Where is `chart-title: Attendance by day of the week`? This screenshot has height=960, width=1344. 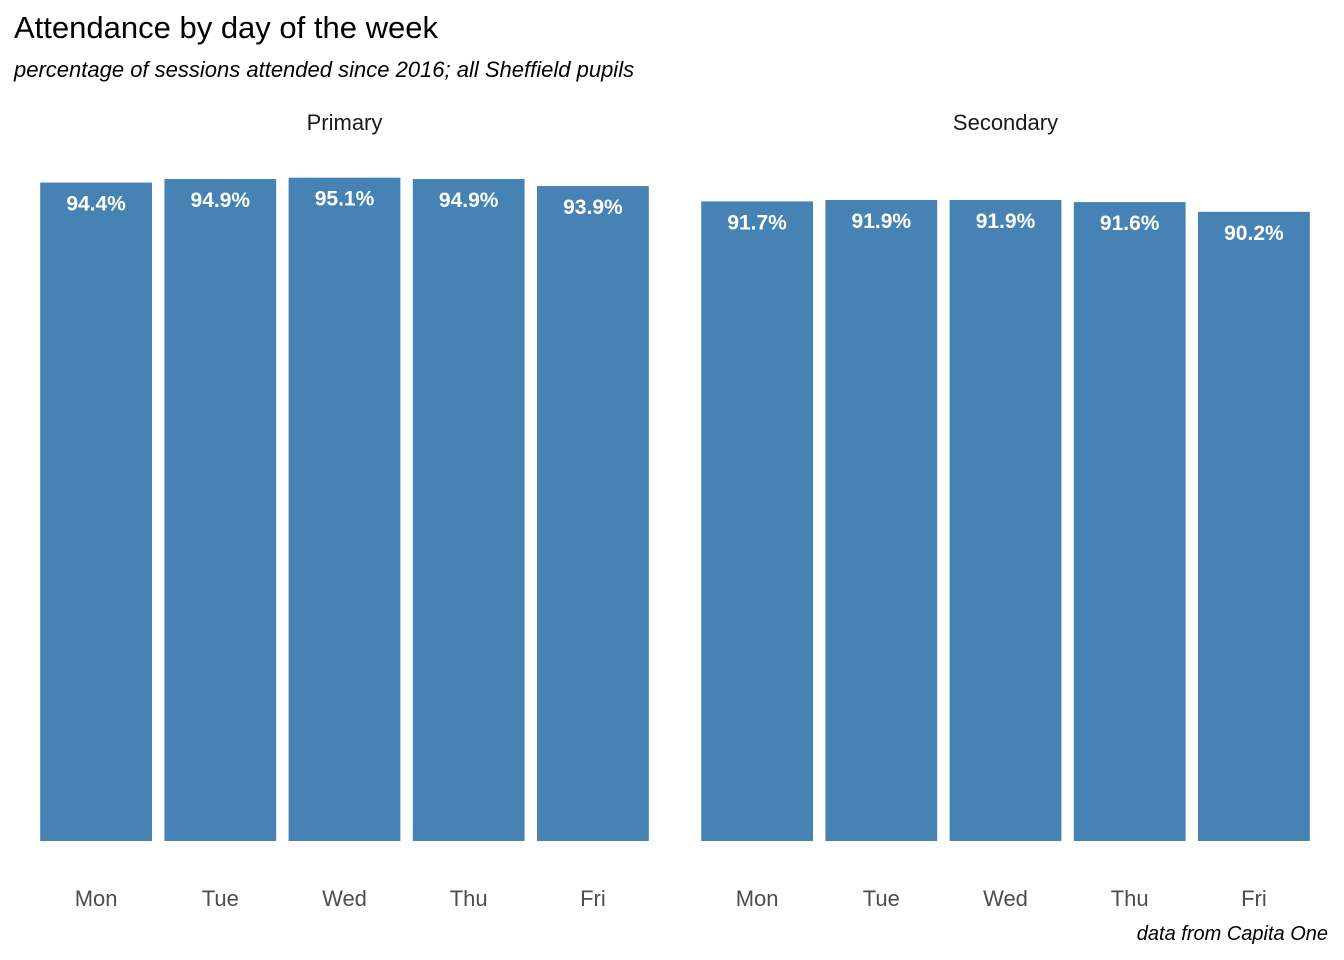 chart-title: Attendance by day of the week is located at coordinates (226, 27).